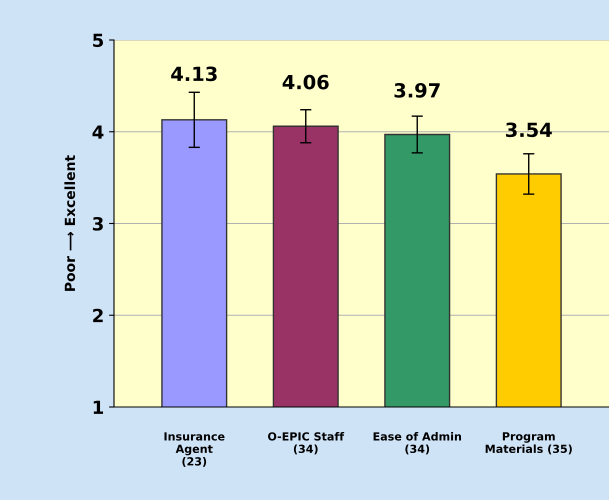  What do you see at coordinates (418, 443) in the screenshot?
I see `x-tick-label: Ease of Admin (34)` at bounding box center [418, 443].